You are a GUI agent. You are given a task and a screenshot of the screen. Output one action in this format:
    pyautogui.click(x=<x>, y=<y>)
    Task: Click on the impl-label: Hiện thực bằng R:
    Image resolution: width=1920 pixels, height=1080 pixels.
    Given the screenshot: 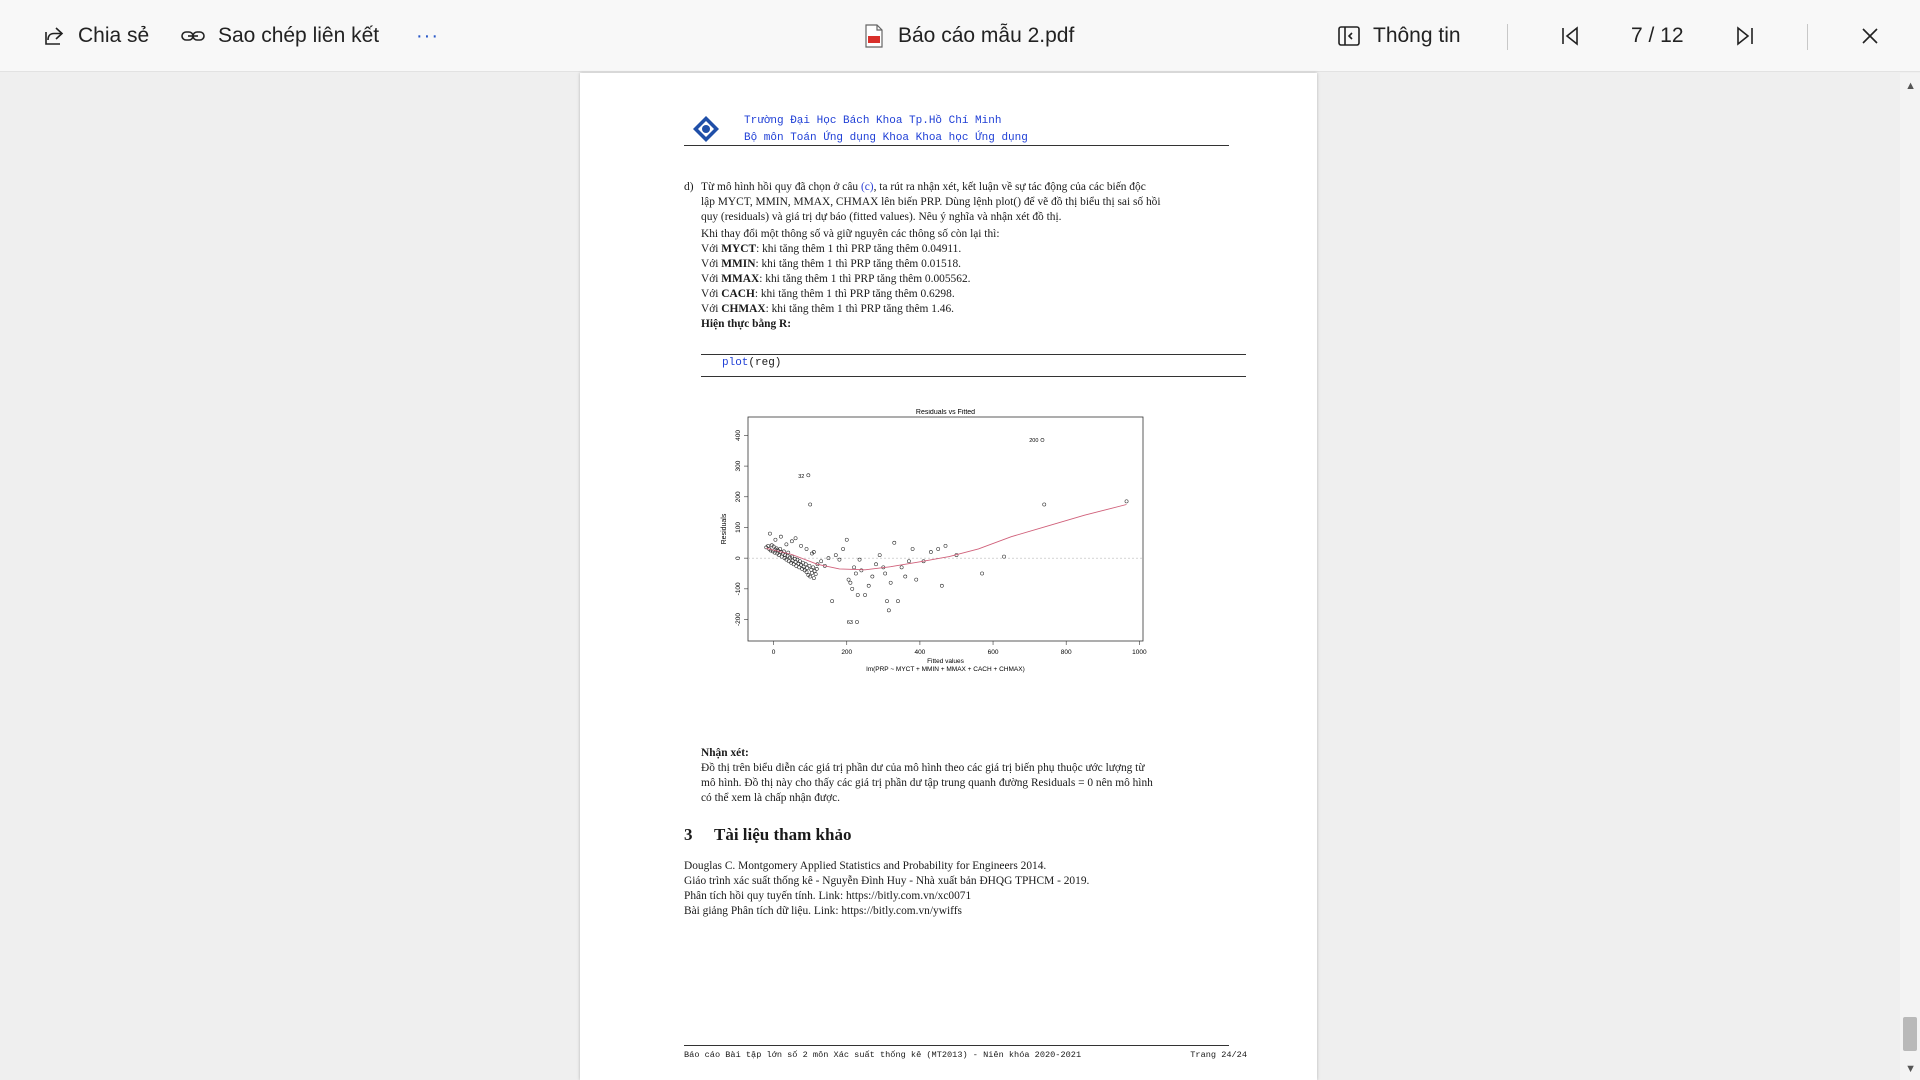 What is the action you would take?
    pyautogui.click(x=746, y=324)
    